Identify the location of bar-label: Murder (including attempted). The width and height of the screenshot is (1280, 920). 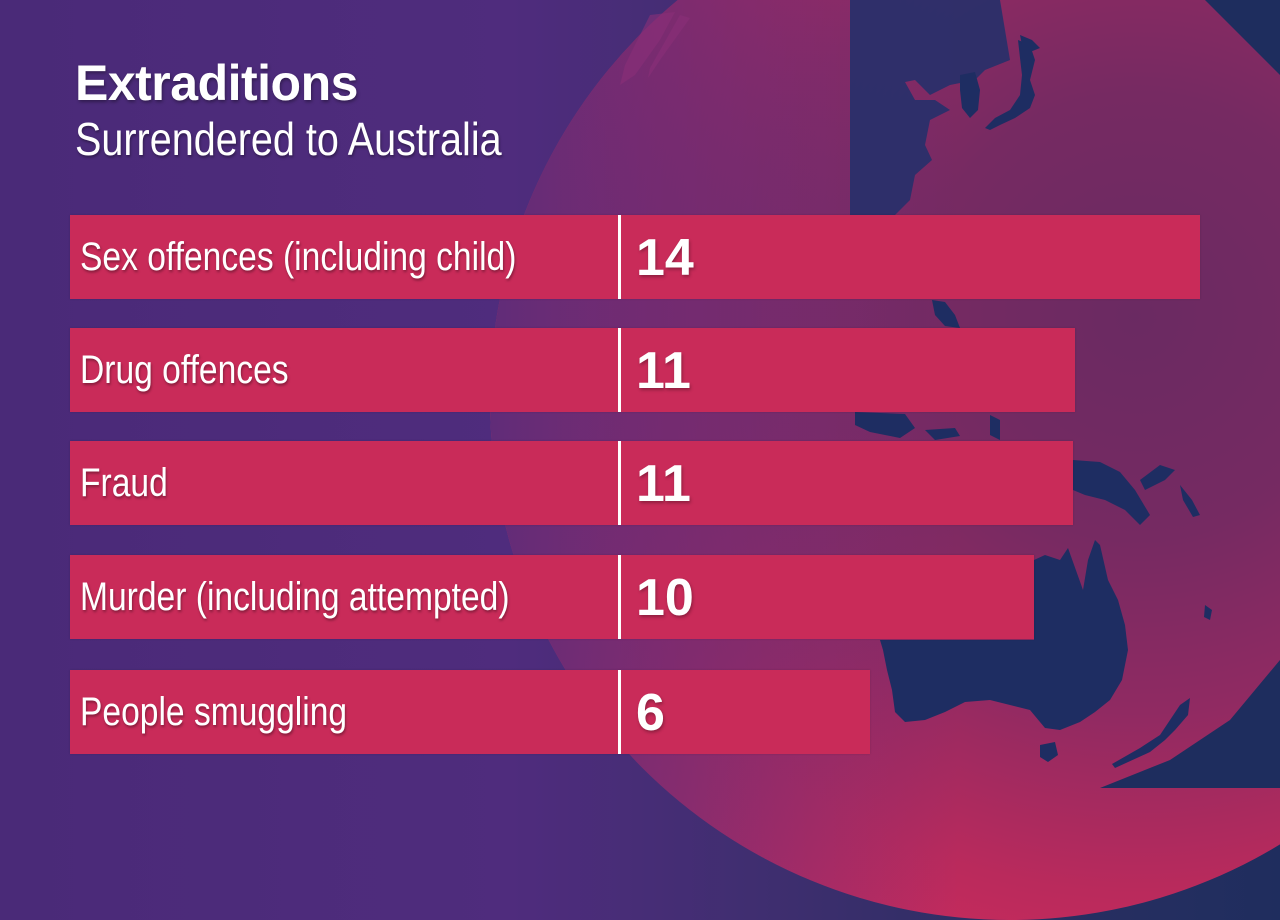
(295, 597).